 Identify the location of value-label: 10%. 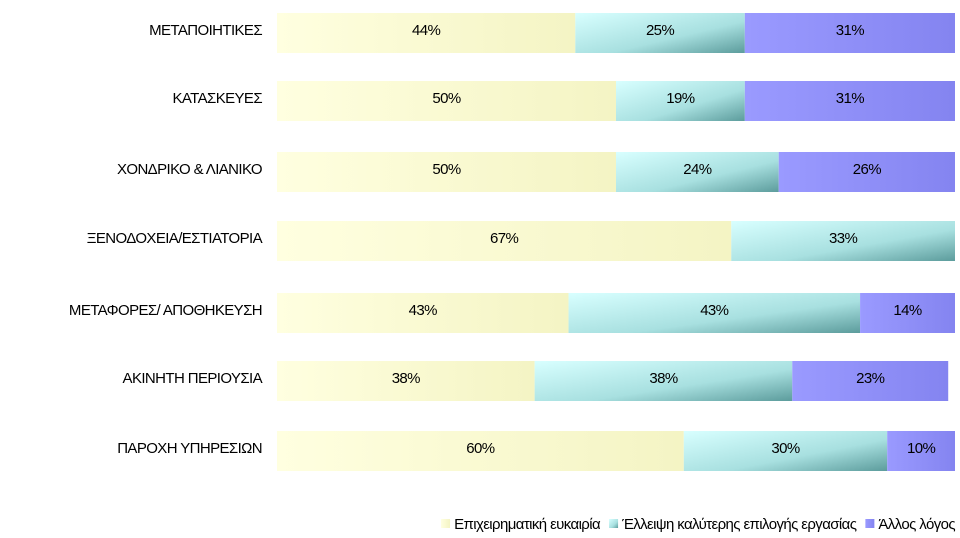
(921, 448).